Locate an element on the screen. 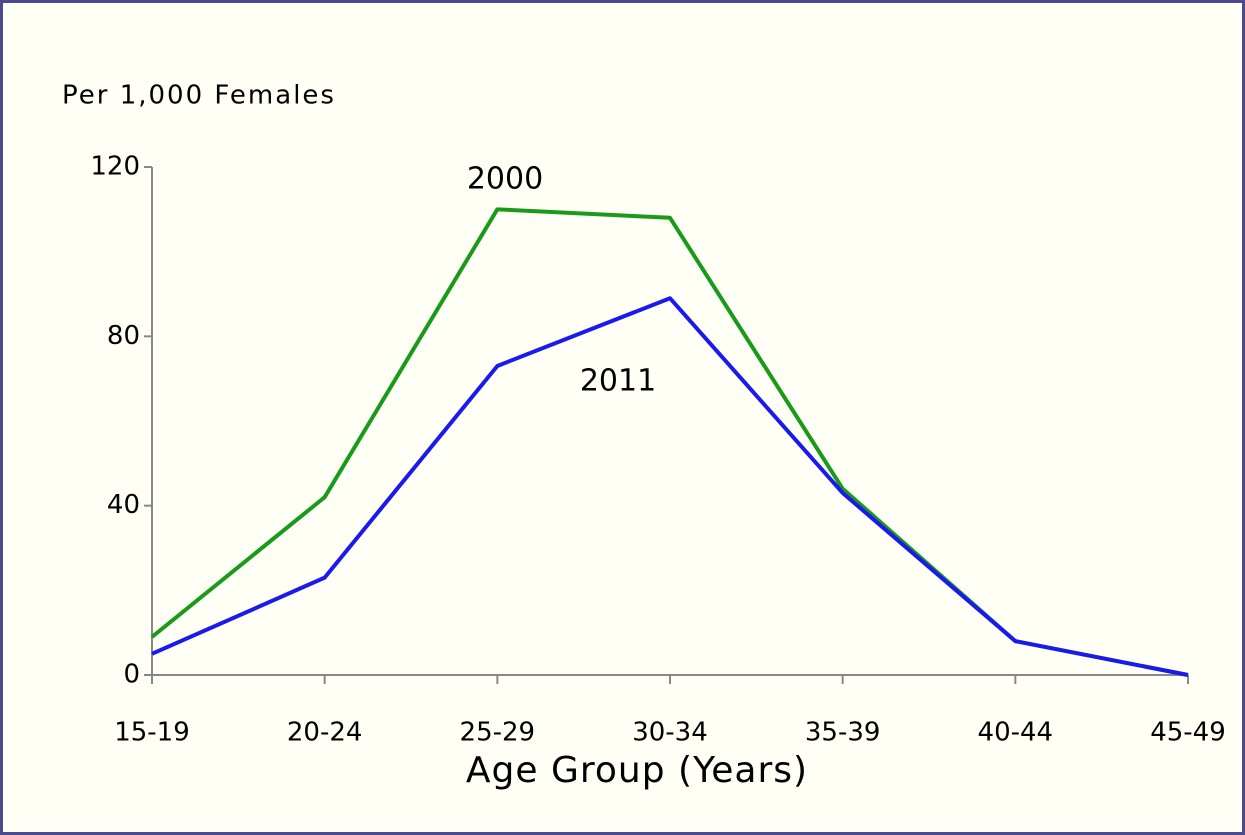  x-tick-label: 20-24 is located at coordinates (325, 733).